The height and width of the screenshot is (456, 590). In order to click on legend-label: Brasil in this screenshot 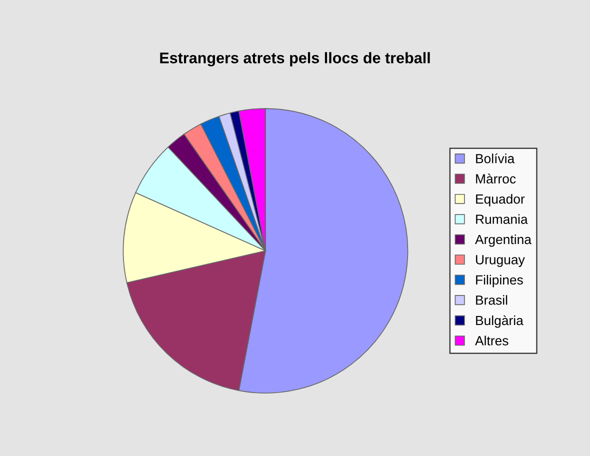, I will do `click(492, 300)`.